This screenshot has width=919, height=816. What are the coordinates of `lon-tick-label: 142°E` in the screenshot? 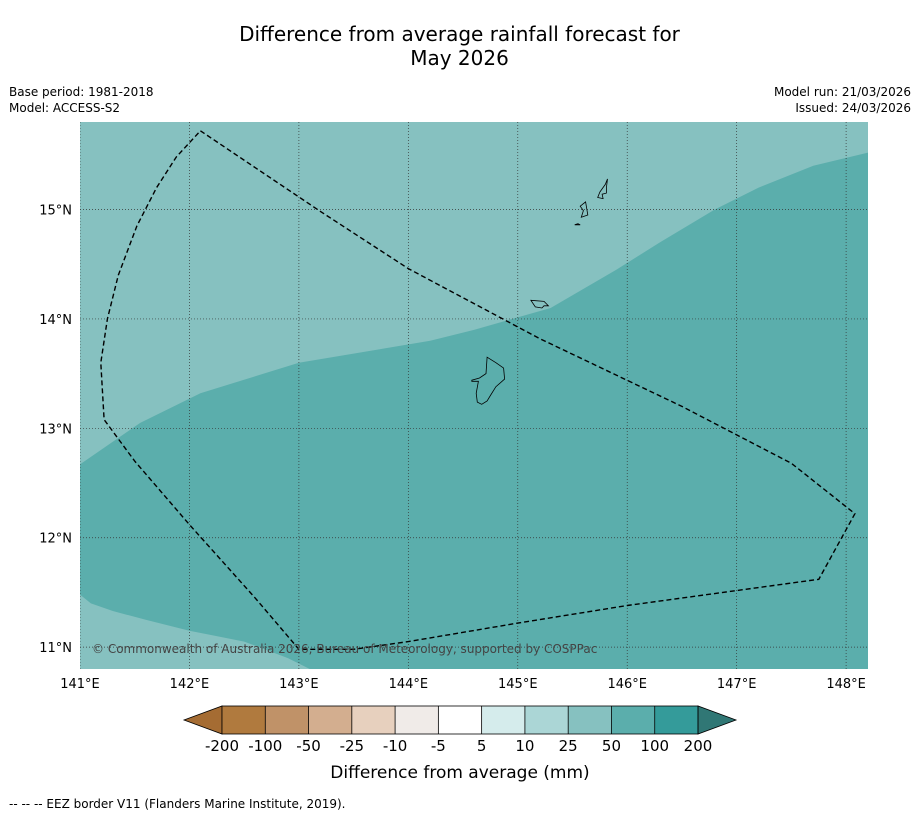 It's located at (190, 684).